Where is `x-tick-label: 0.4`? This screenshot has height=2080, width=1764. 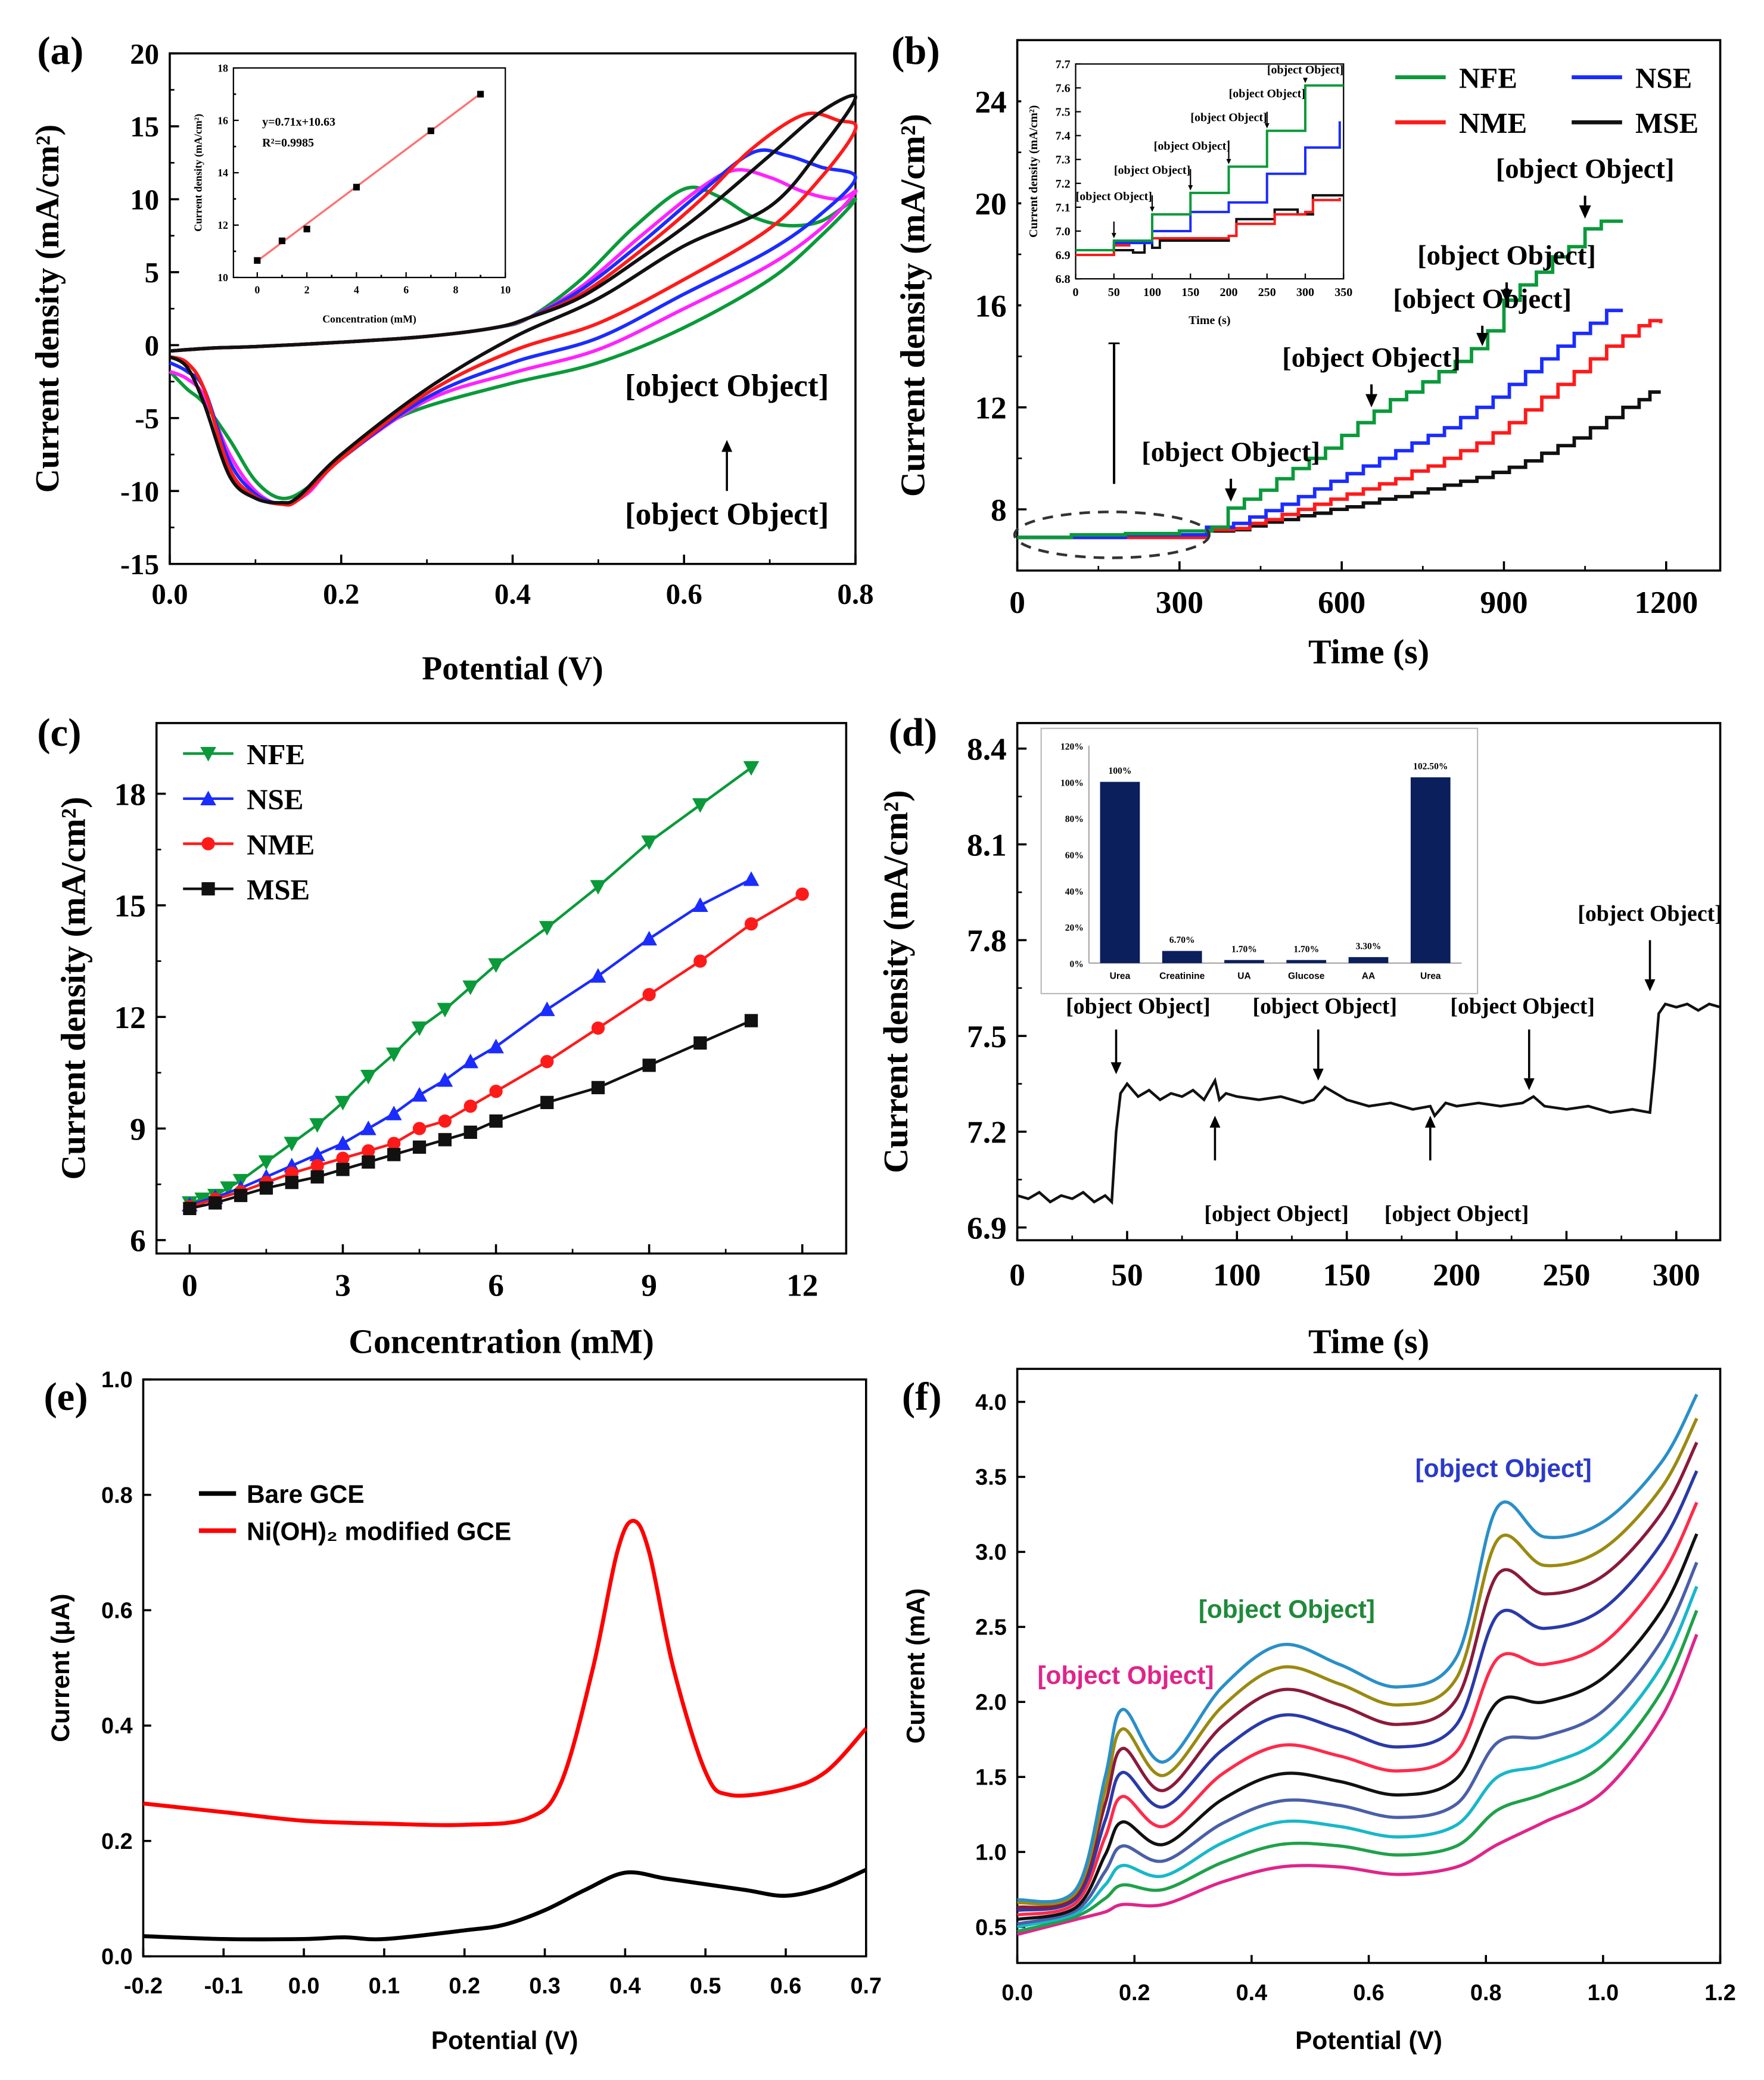 x-tick-label: 0.4 is located at coordinates (625, 1986).